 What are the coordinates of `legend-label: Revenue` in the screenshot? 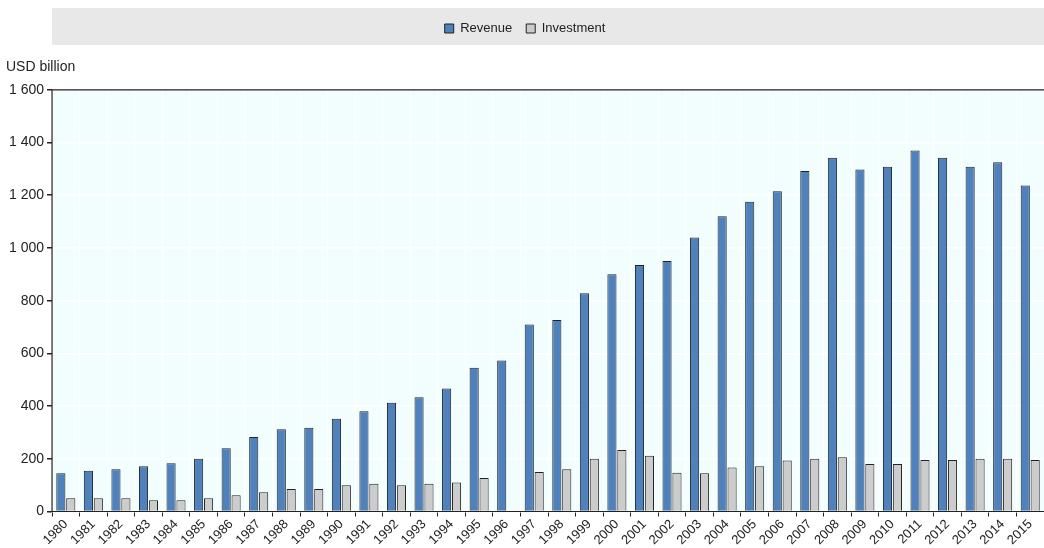 It's located at (486, 28).